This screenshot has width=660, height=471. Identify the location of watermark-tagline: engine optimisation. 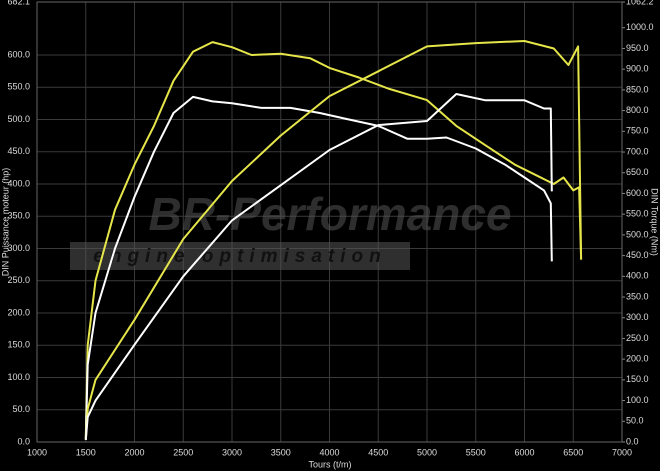
(239, 256).